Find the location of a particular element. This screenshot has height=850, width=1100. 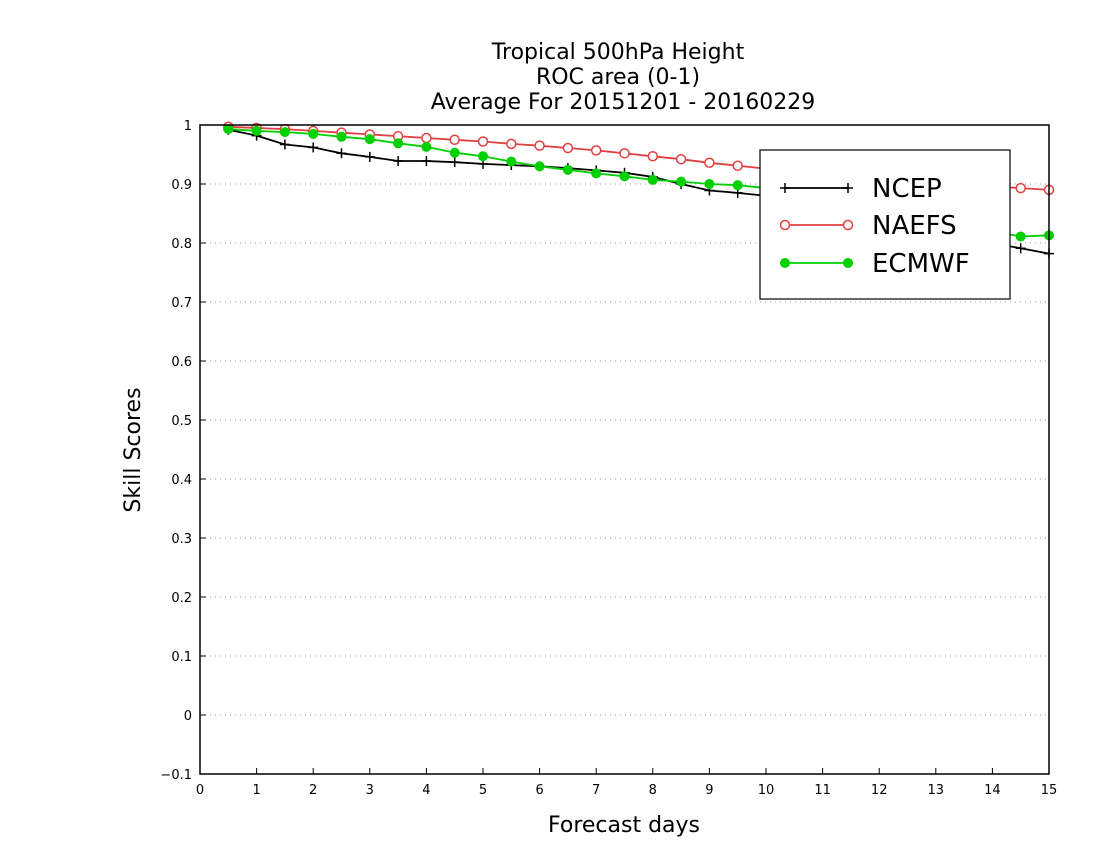

y-tick-label: 0.3 is located at coordinates (181, 539).